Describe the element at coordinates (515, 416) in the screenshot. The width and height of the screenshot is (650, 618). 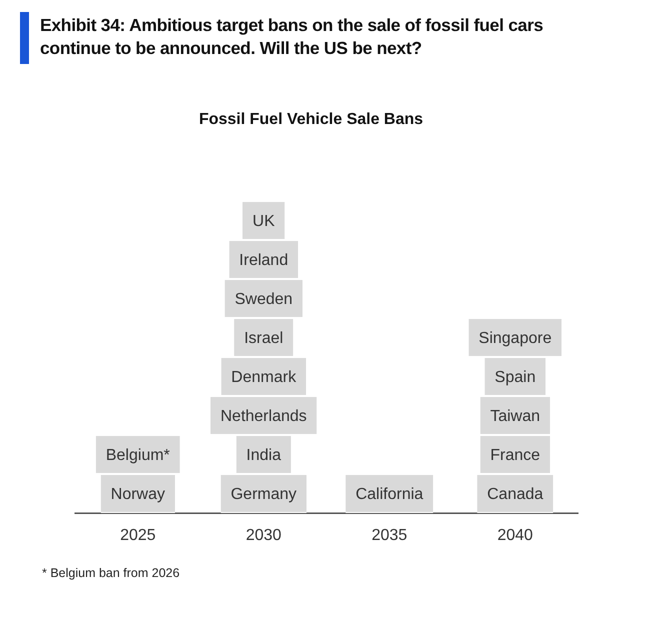
I see `series-label: Taiwan` at that location.